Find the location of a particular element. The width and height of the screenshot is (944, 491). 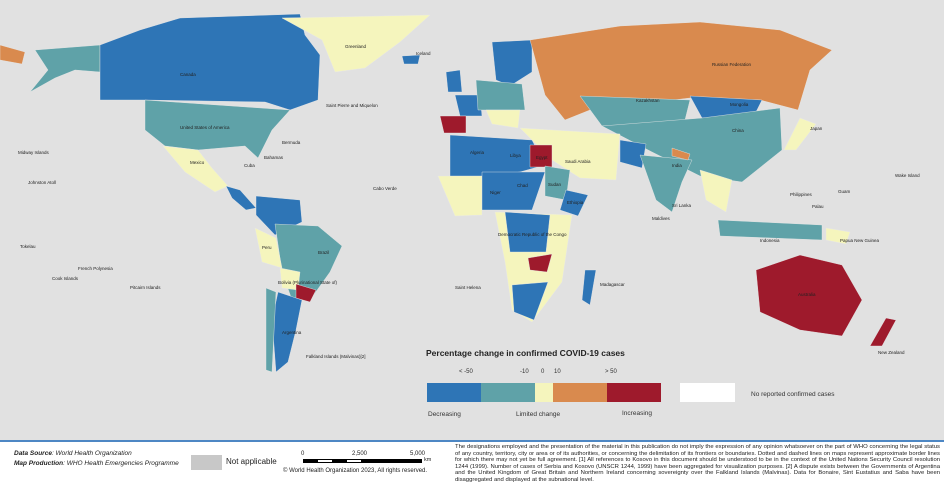

scale-tick: 0 is located at coordinates (303, 454).